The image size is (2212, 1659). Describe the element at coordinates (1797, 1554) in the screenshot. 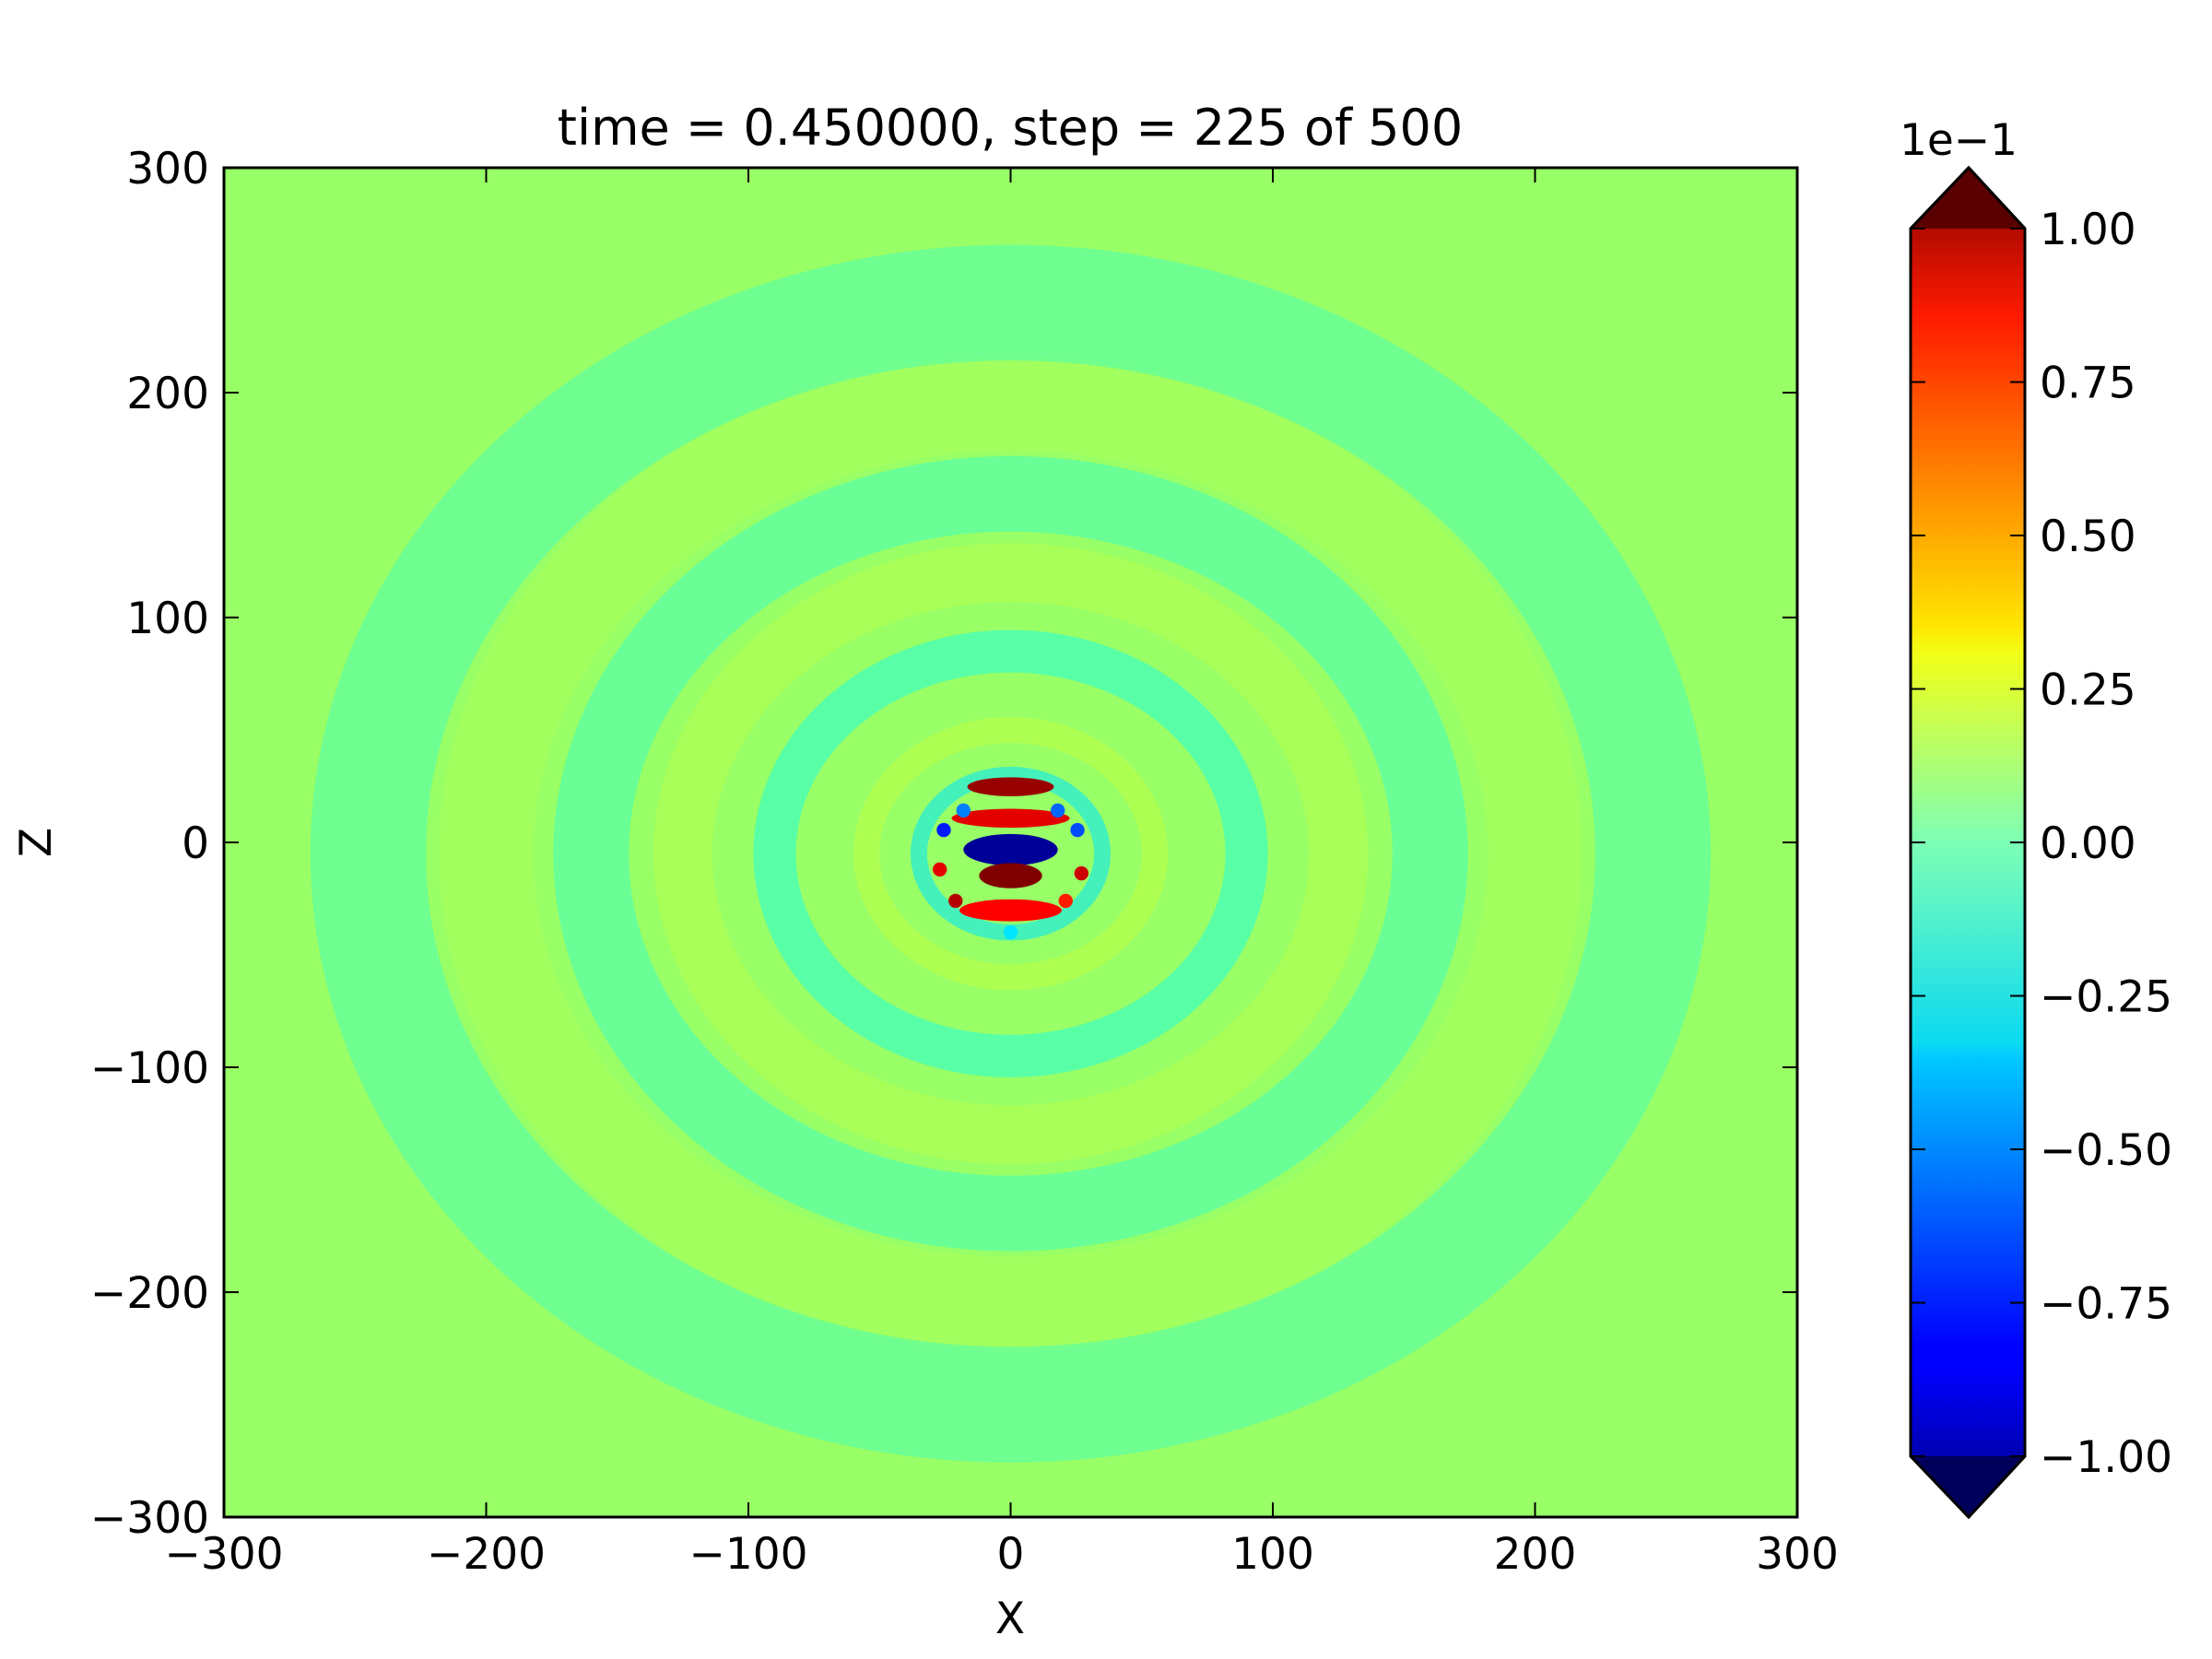

I see `x-tick-label: 300` at that location.